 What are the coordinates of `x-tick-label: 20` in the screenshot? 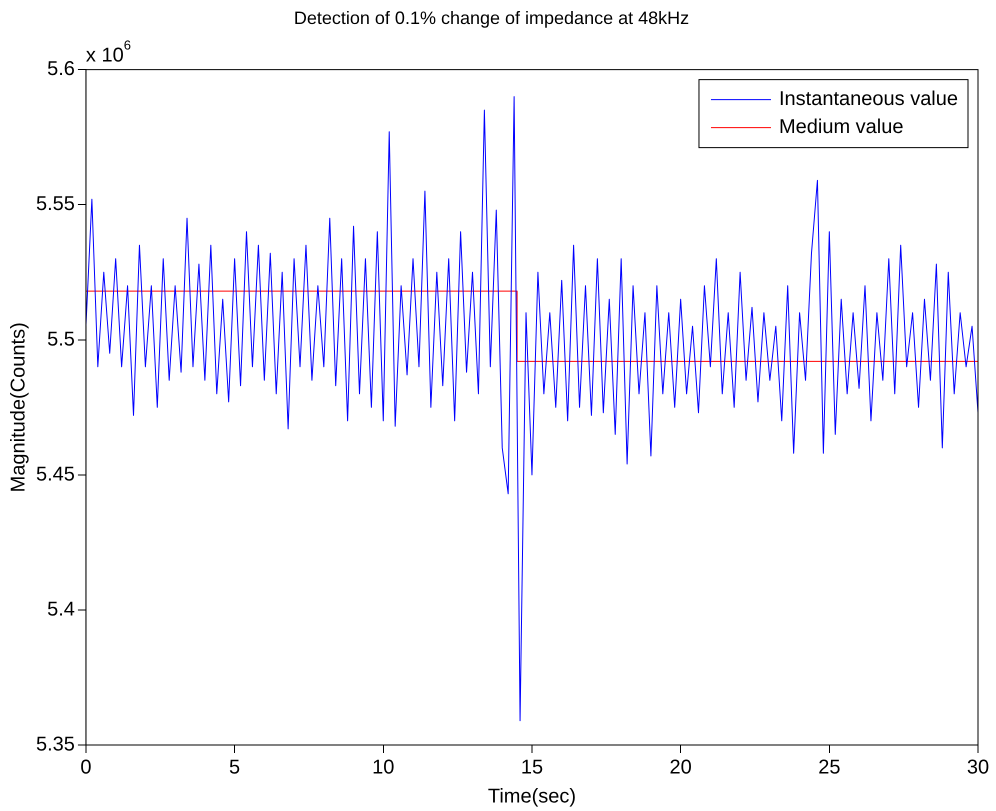 It's located at (681, 767).